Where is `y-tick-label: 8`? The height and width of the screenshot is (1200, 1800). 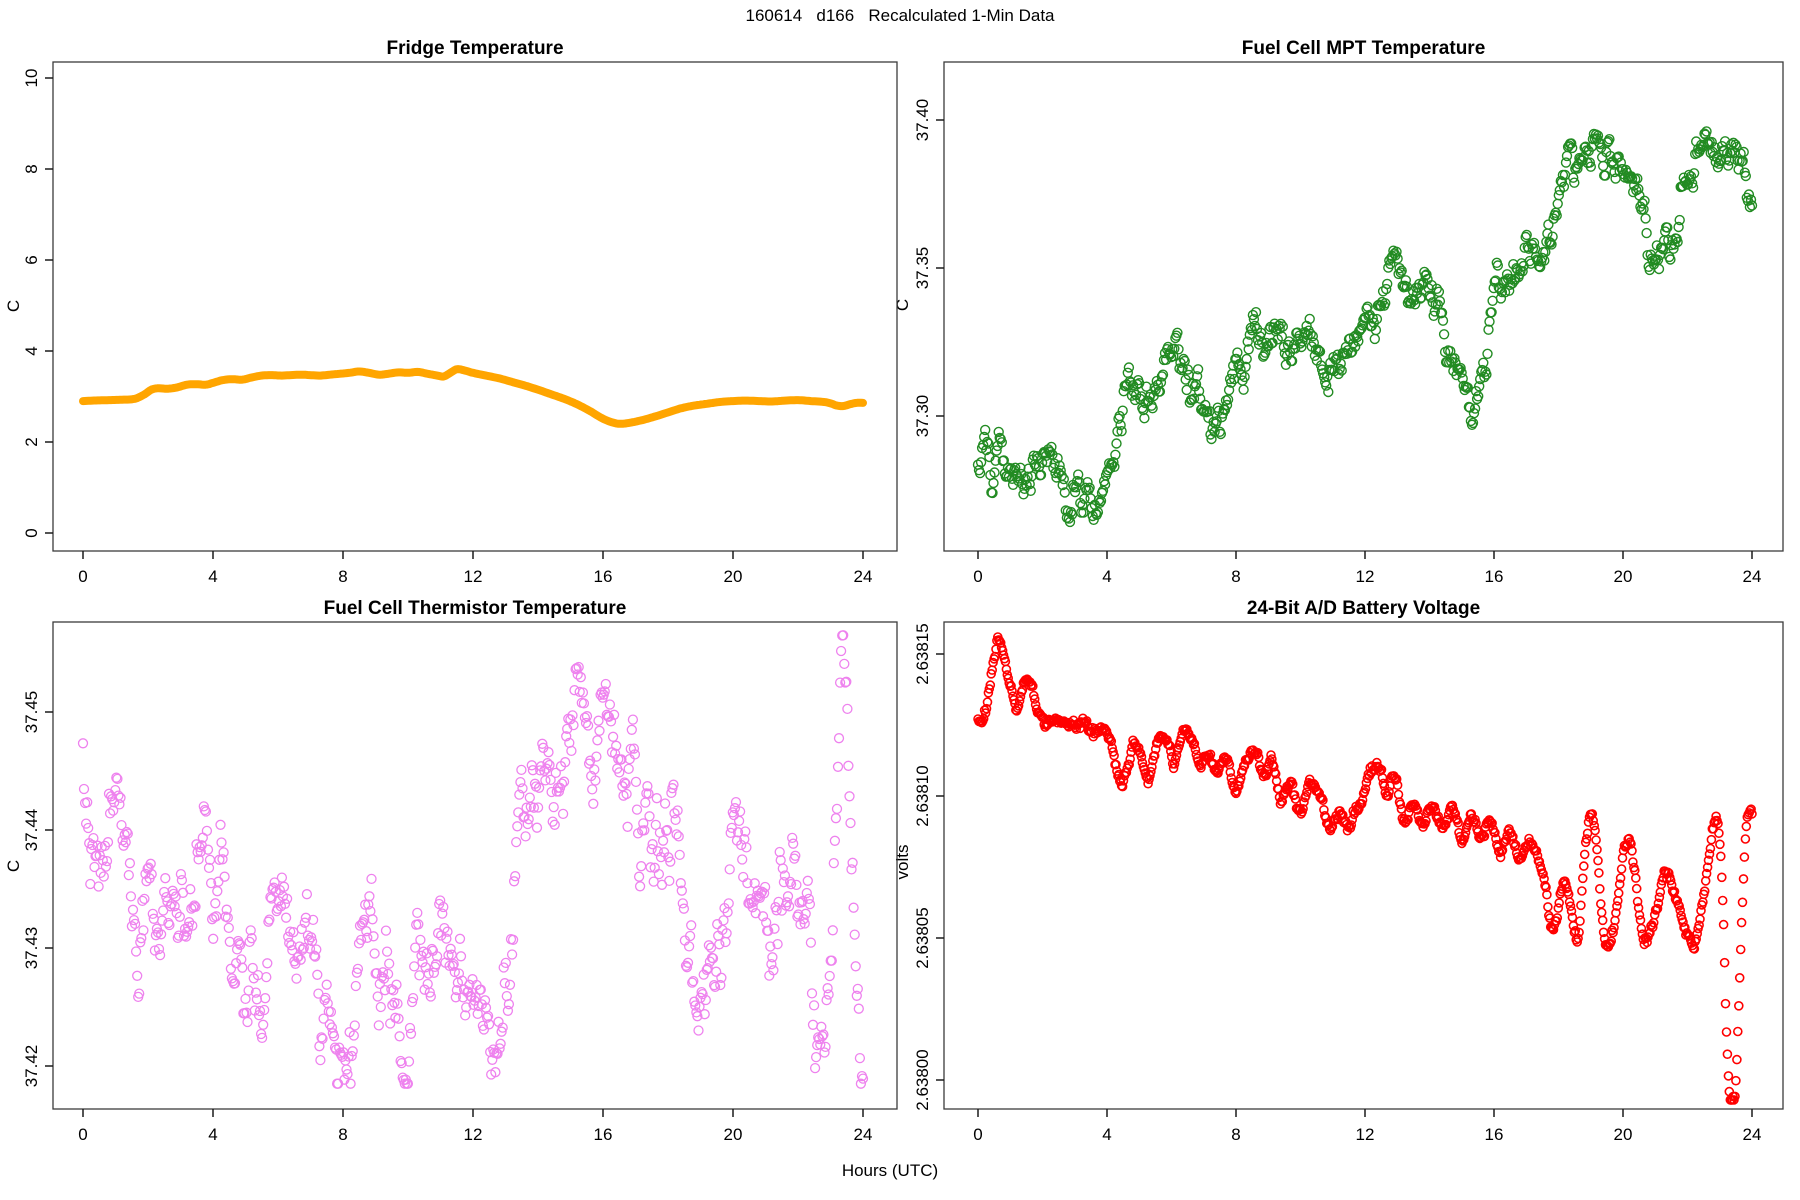 y-tick-label: 8 is located at coordinates (31, 168).